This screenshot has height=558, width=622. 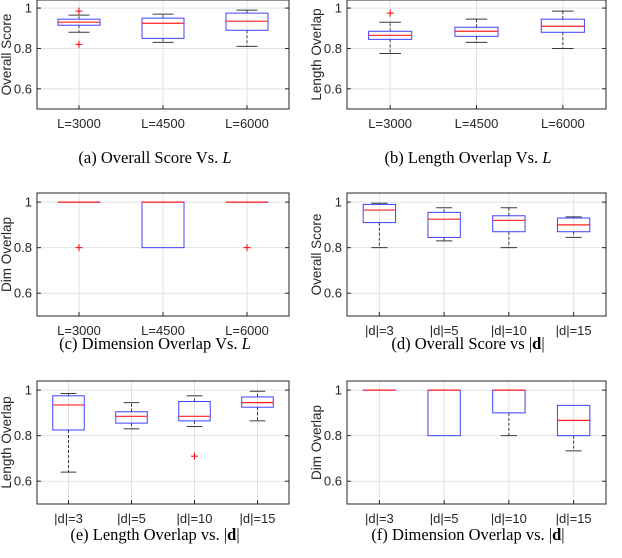 I want to click on caption-text: (e) Length Overlap vs., so click(x=147, y=534).